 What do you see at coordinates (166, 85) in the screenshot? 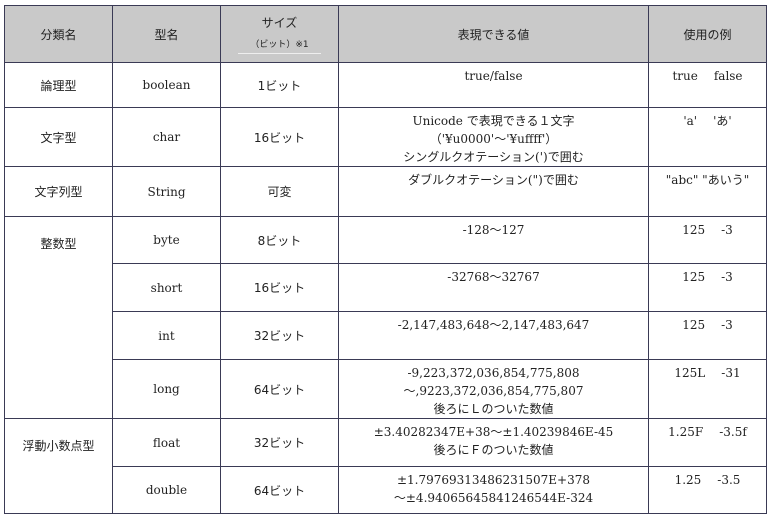
I see `type-cell: boolean` at bounding box center [166, 85].